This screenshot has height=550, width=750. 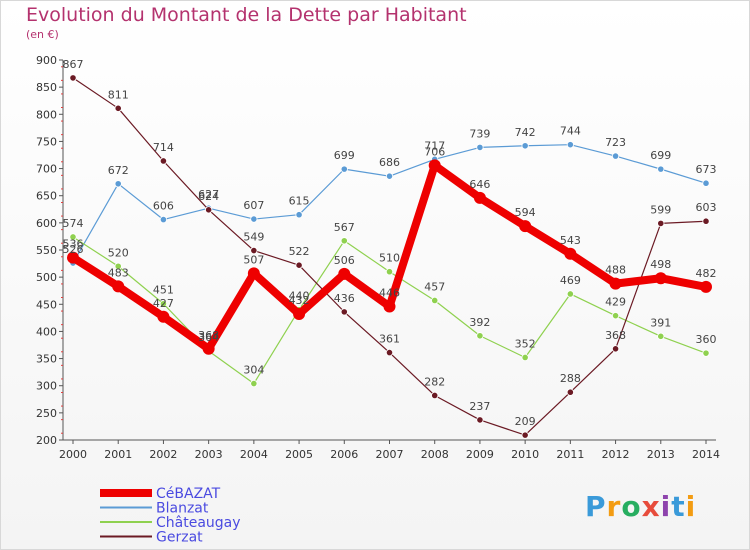 I want to click on data-label: 510, so click(x=389, y=258).